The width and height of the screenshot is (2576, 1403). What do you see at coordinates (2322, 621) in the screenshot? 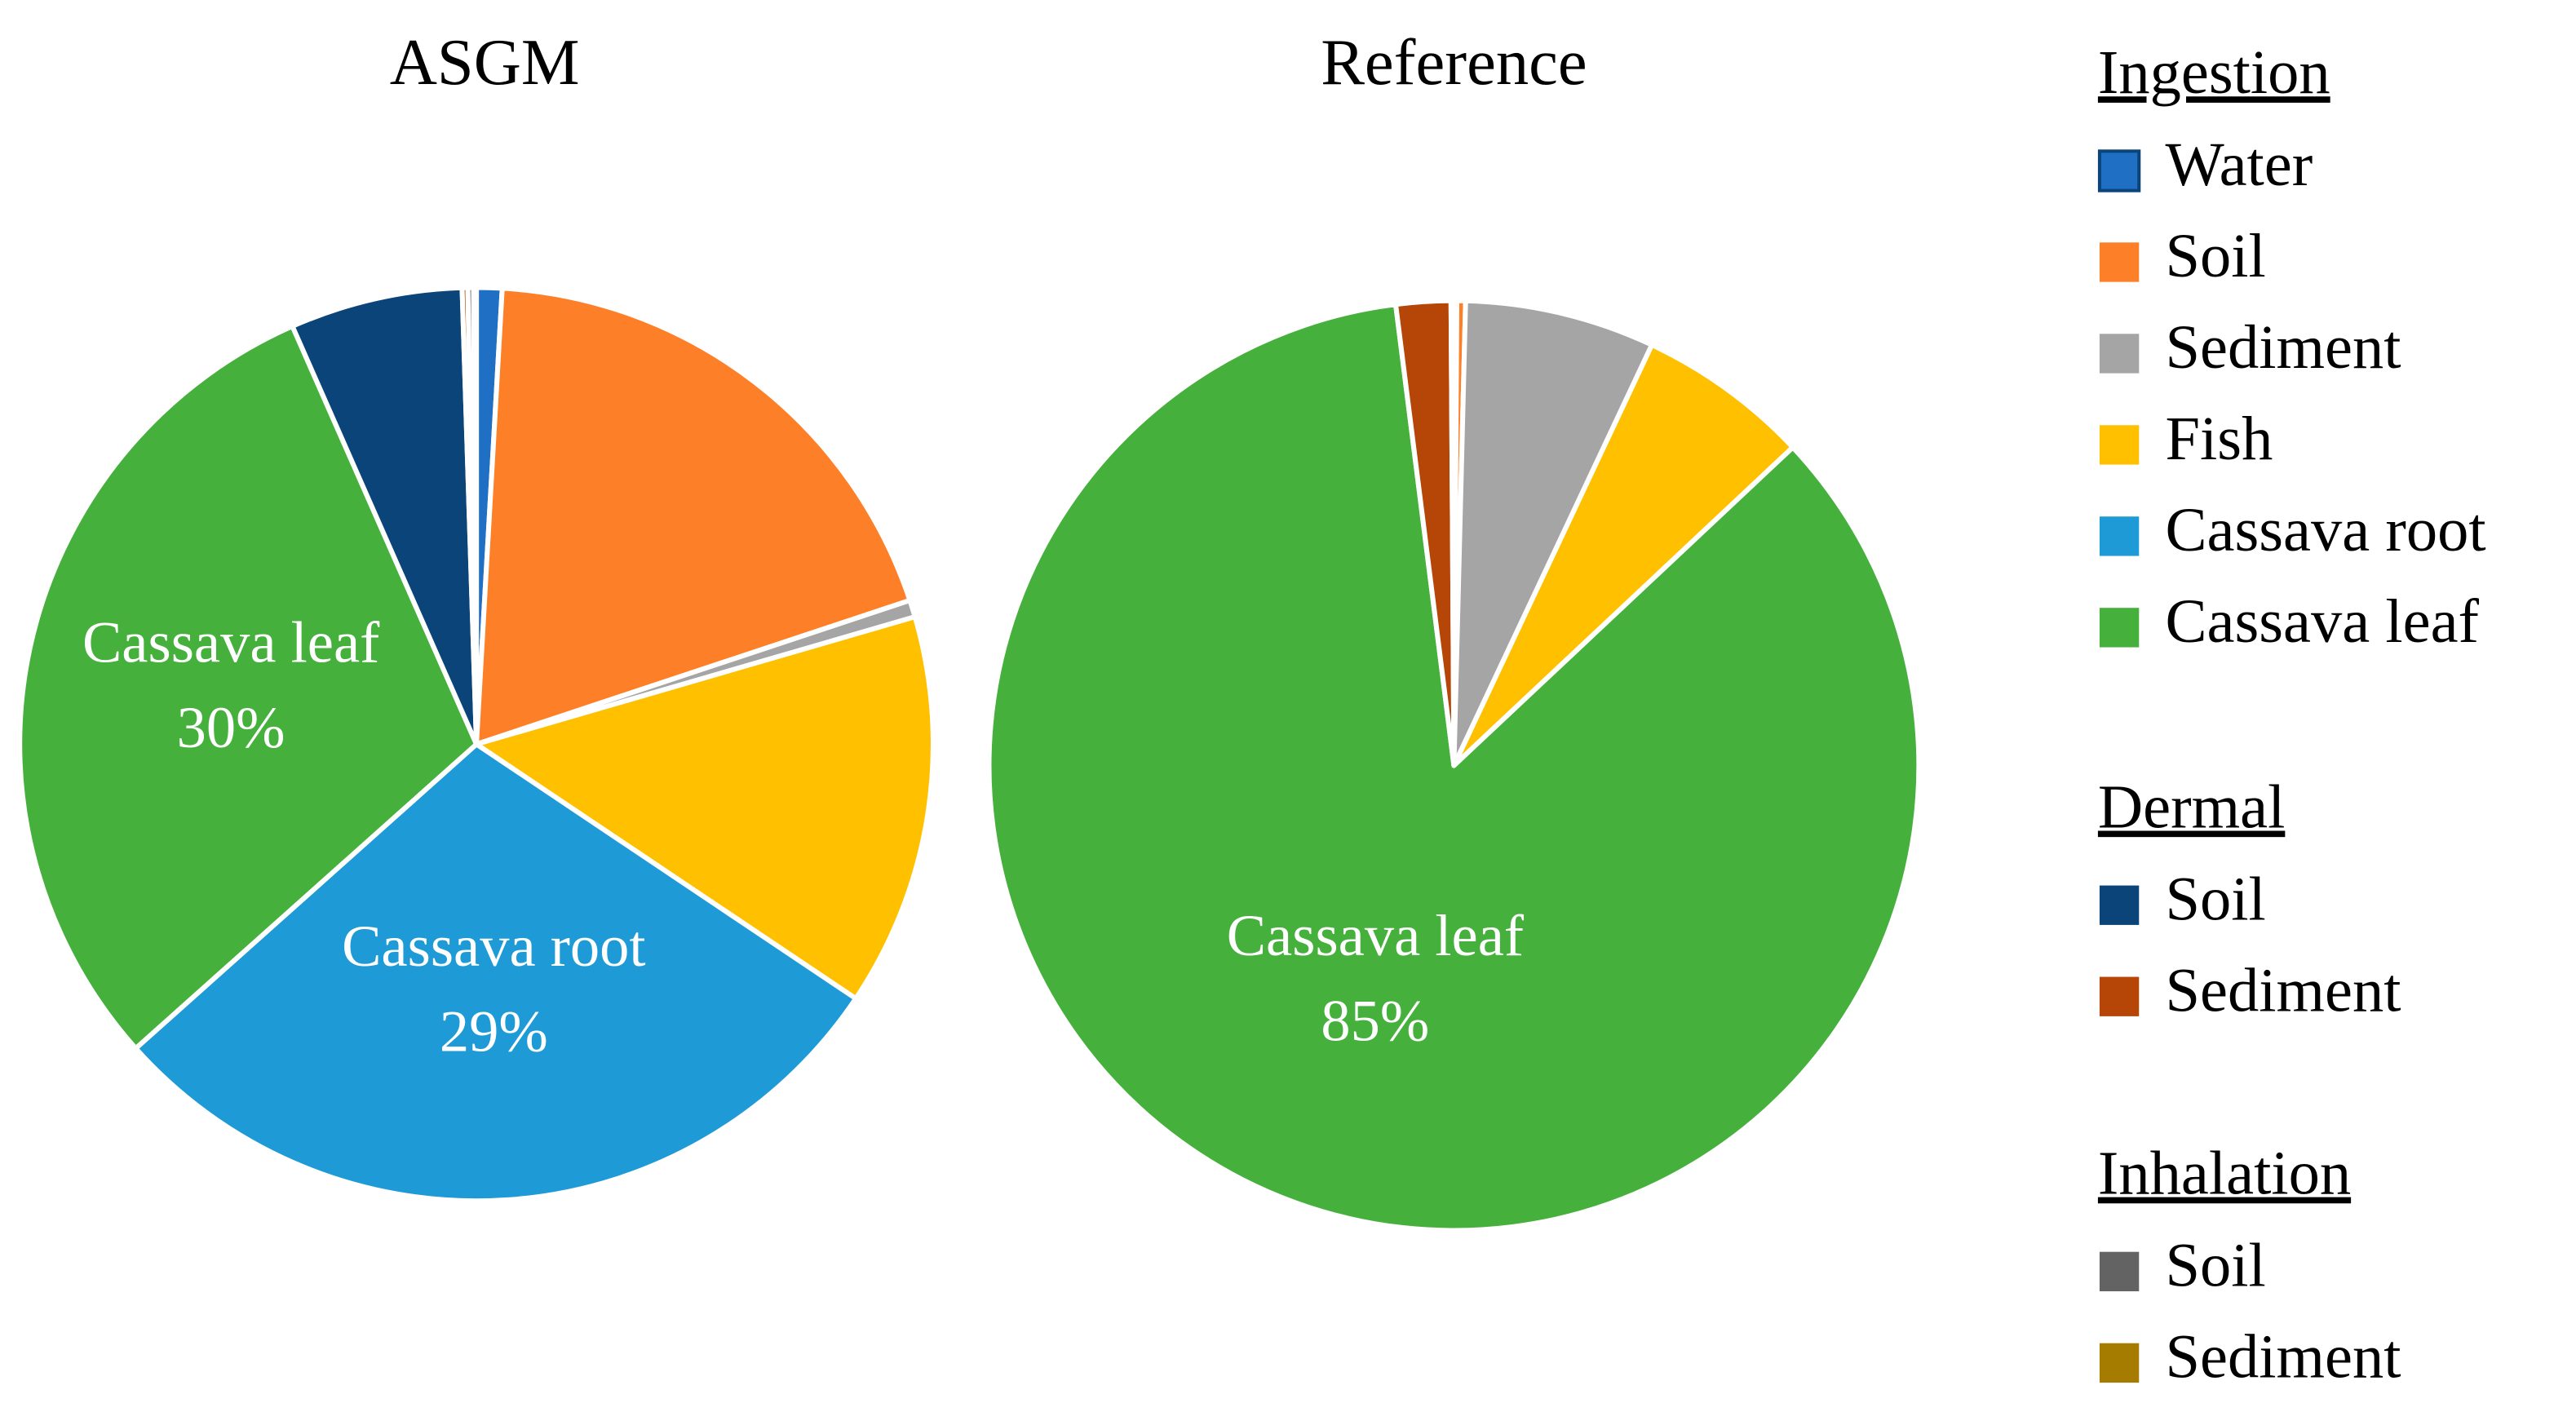
I see `legend-label: Cassava leaf` at bounding box center [2322, 621].